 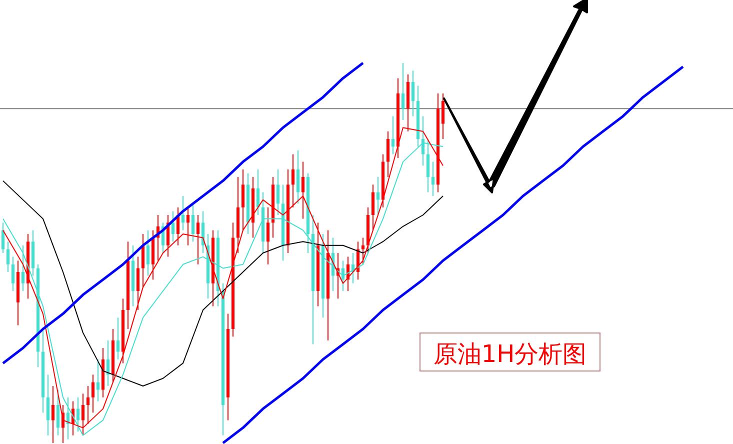 What do you see at coordinates (510, 354) in the screenshot?
I see `annotation: 原油1H分析图` at bounding box center [510, 354].